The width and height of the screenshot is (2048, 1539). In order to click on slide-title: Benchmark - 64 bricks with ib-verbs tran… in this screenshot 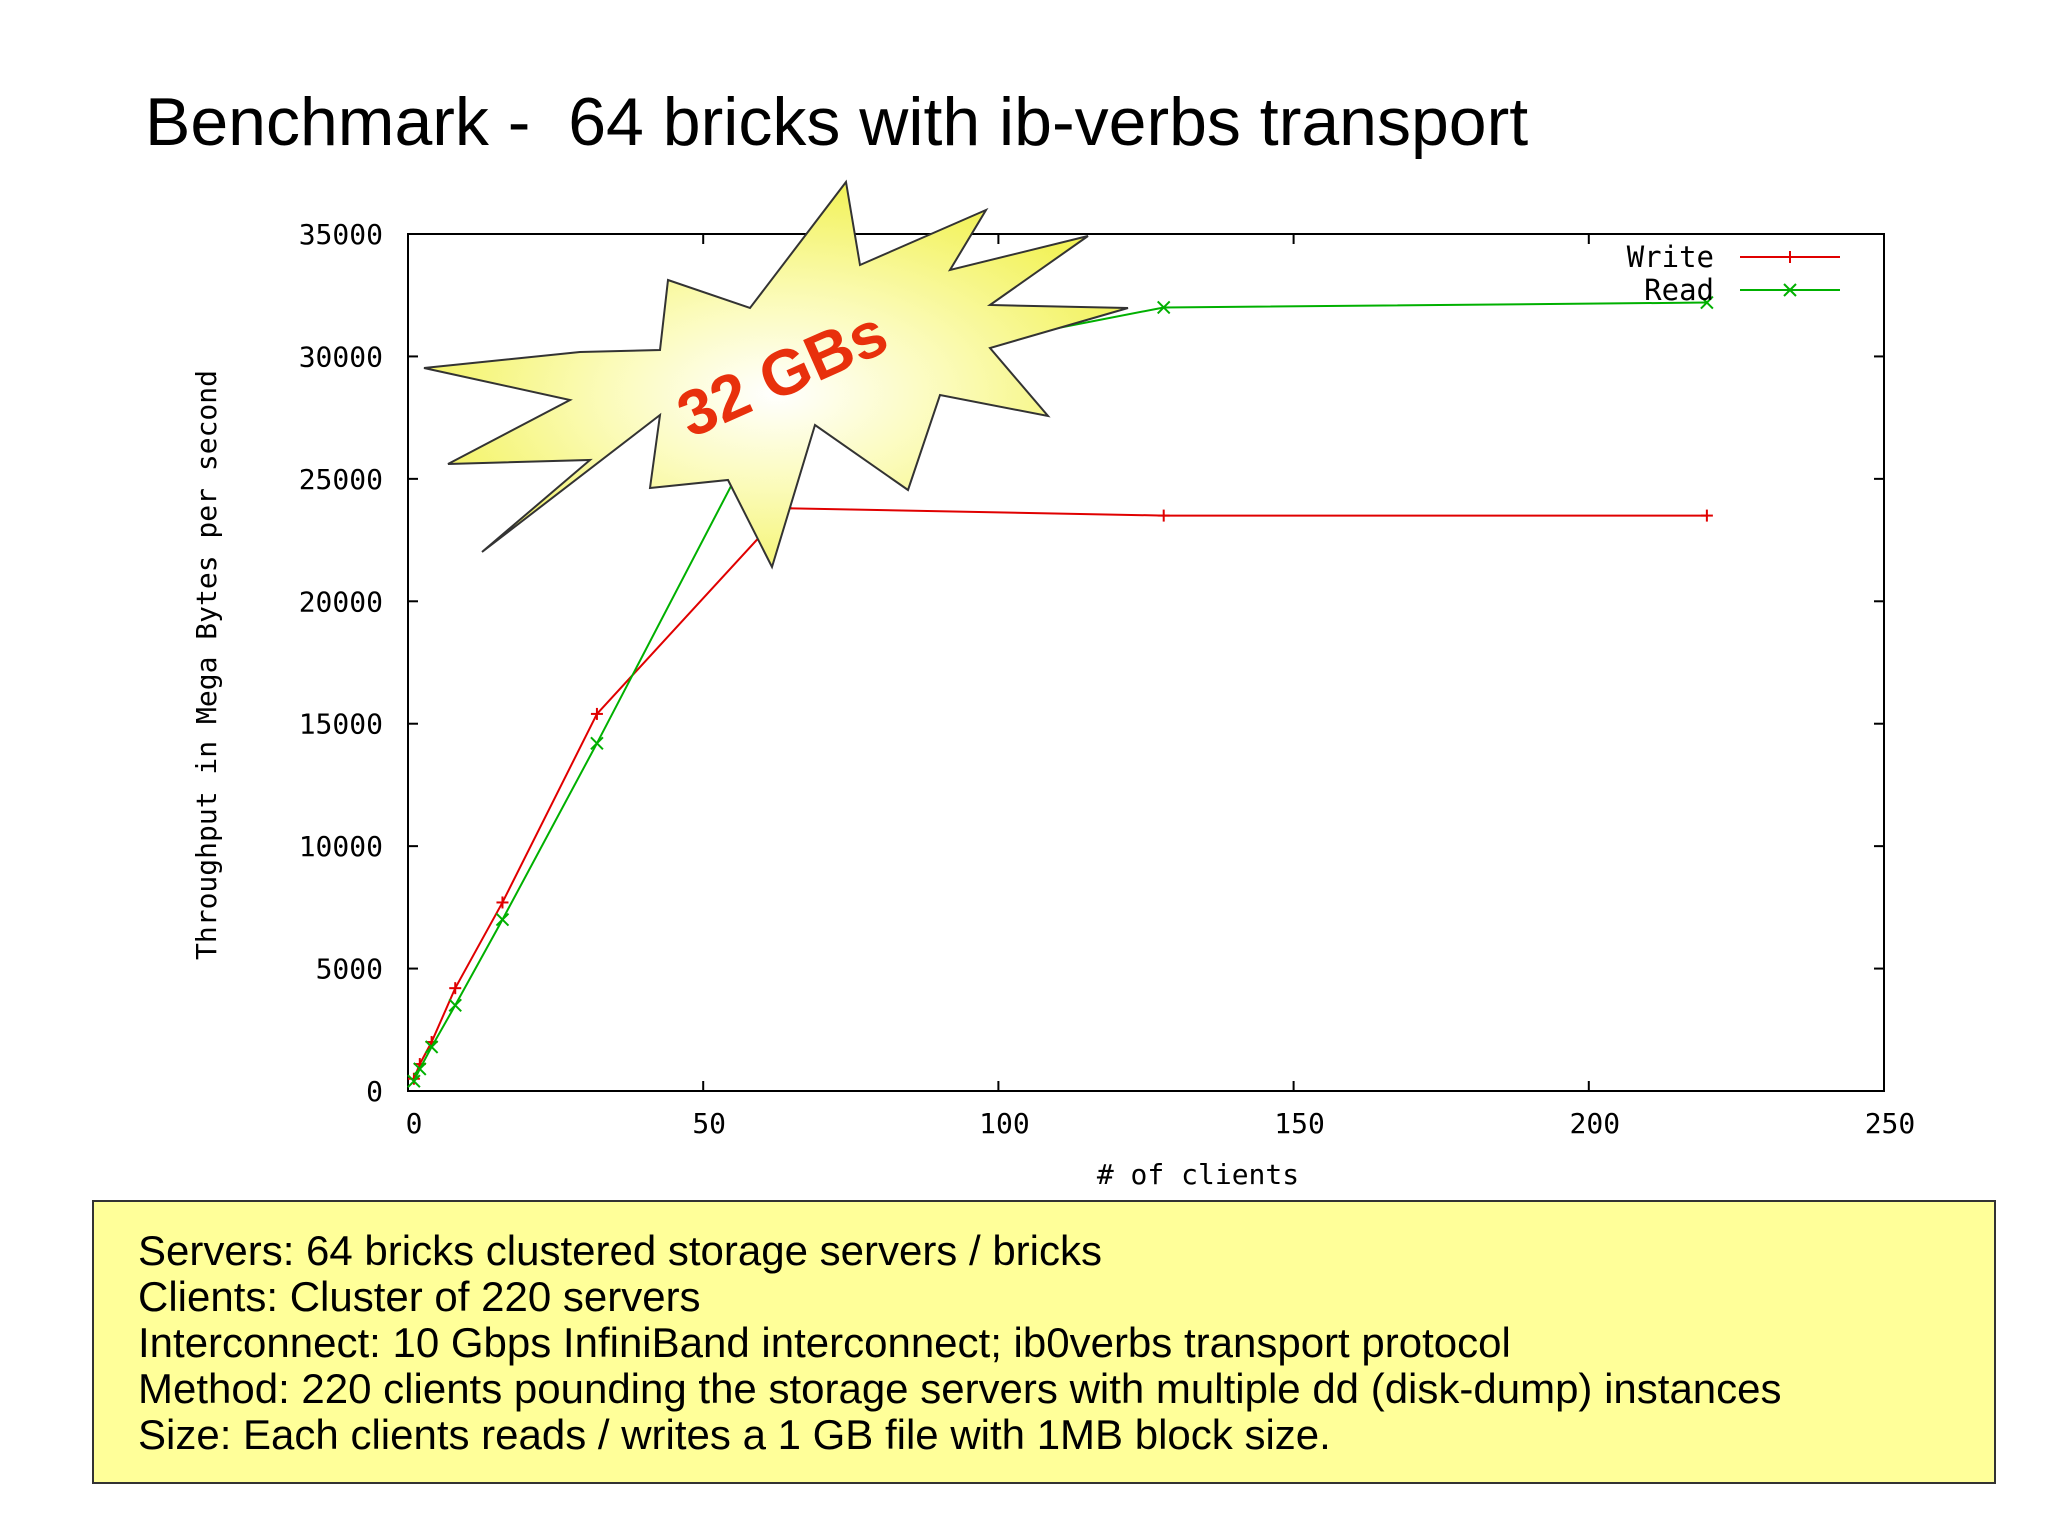, I will do `click(837, 122)`.